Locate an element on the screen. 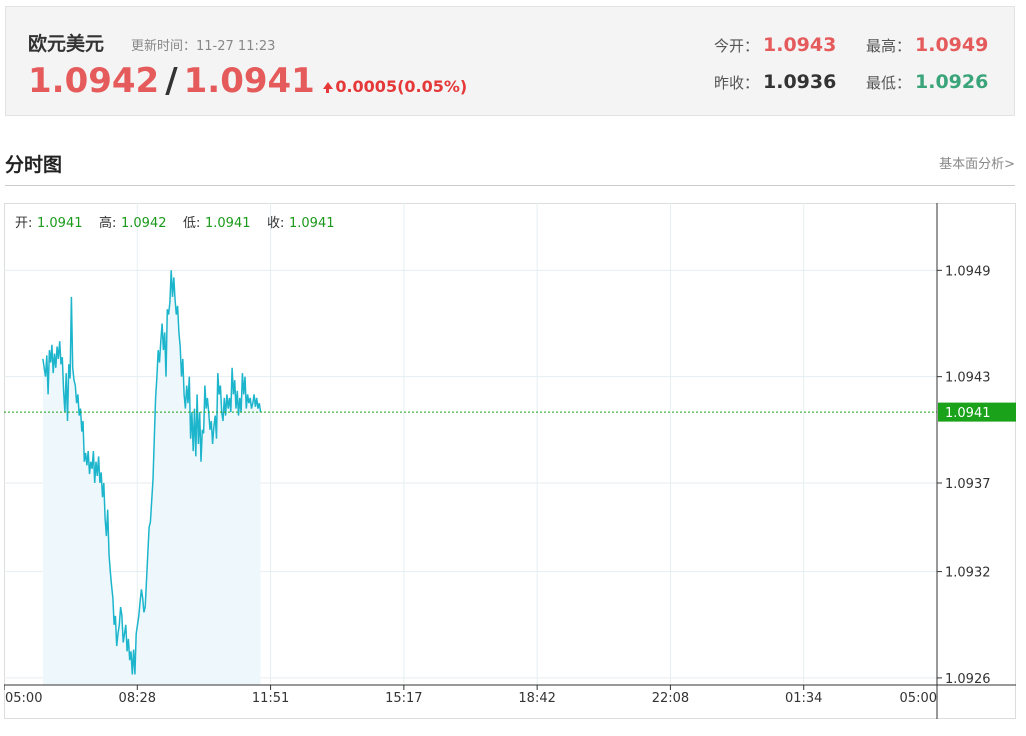 This screenshot has width=1026, height=736. price-line-series is located at coordinates (152, 472).